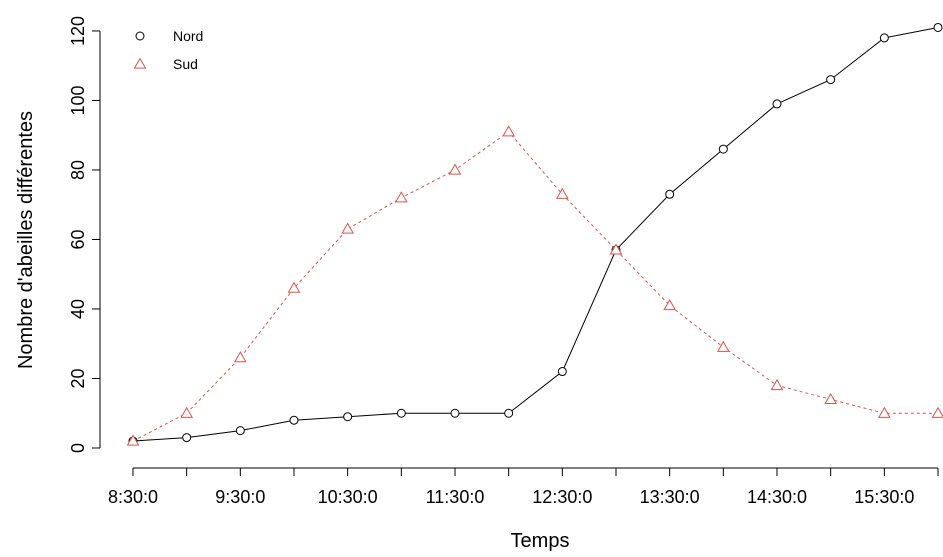  Describe the element at coordinates (78, 239) in the screenshot. I see `y-tick-label: 60` at that location.